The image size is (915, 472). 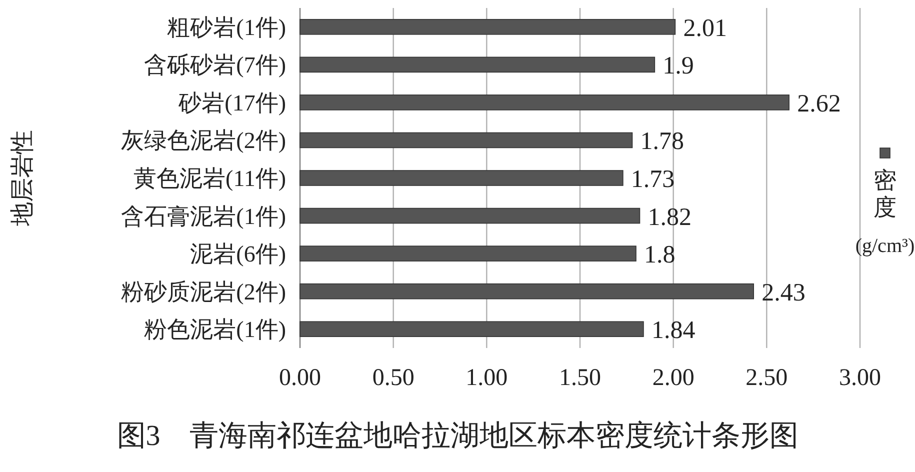 What do you see at coordinates (232, 103) in the screenshot?
I see `y-tick-label: 砂岩(17件)` at bounding box center [232, 103].